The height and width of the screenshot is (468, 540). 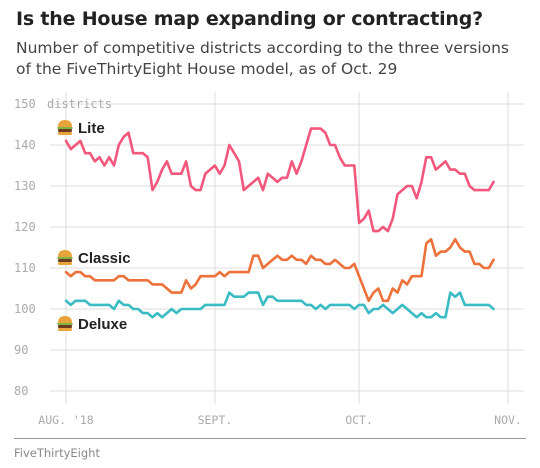 What do you see at coordinates (21, 391) in the screenshot?
I see `y-tick-label: 80` at bounding box center [21, 391].